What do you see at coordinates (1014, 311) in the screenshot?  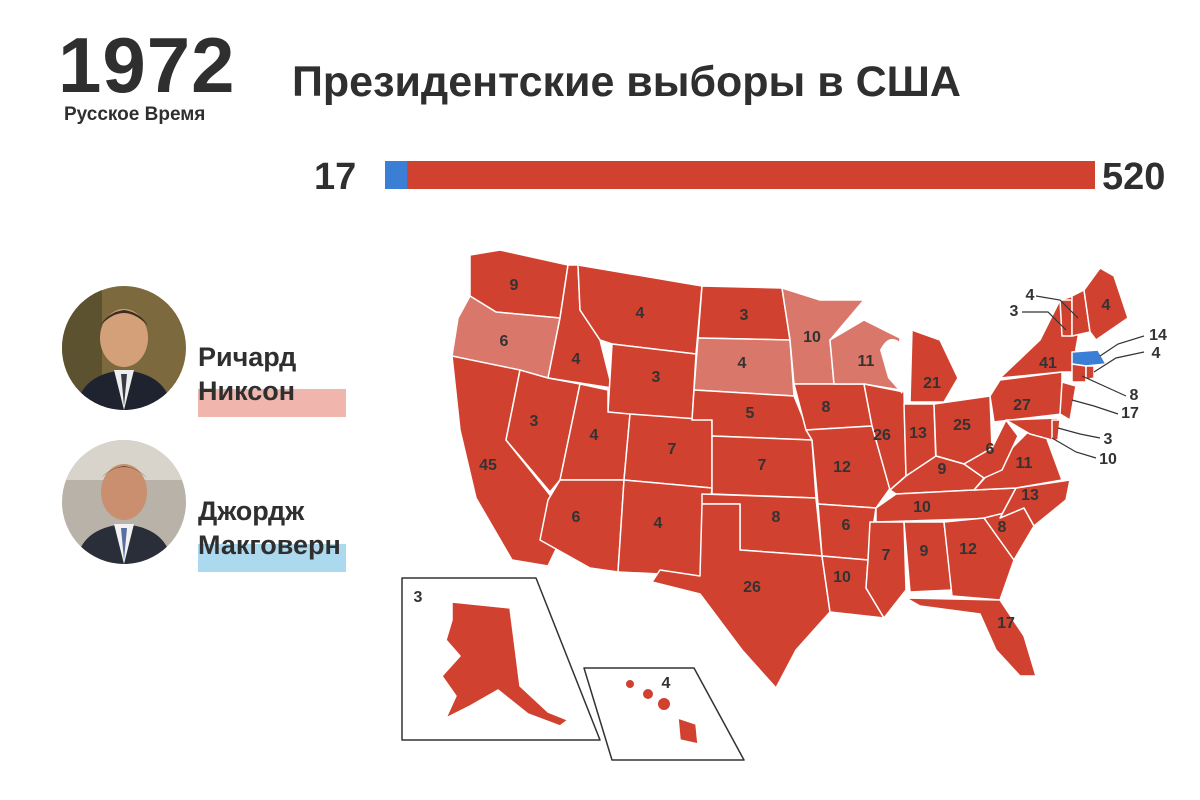 I see `label-vermont: 3` at bounding box center [1014, 311].